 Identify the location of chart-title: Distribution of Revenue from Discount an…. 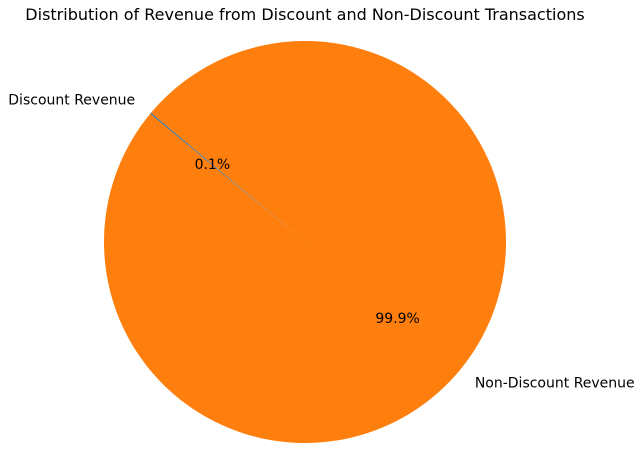
(304, 14).